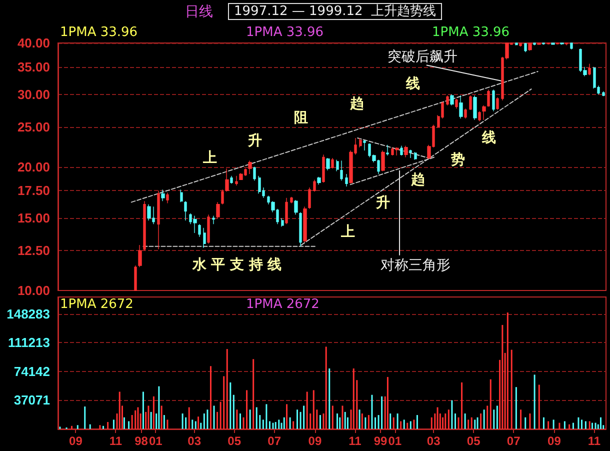 Image resolution: width=610 pixels, height=451 pixels. What do you see at coordinates (335, 11) in the screenshot?
I see `chart-title: 1997.12 — 1999.12 上升趋势线` at bounding box center [335, 11].